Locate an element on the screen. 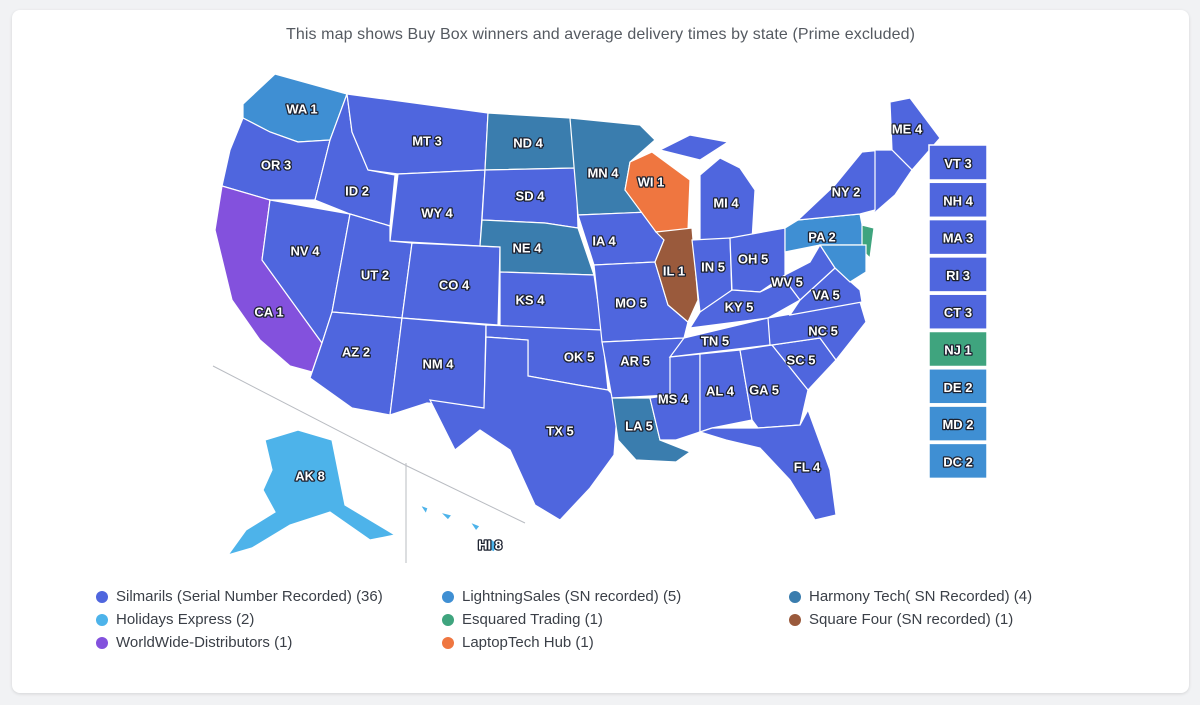  legend-item-lightningsales: LightningSales (SN recorded) (5) is located at coordinates (561, 596).